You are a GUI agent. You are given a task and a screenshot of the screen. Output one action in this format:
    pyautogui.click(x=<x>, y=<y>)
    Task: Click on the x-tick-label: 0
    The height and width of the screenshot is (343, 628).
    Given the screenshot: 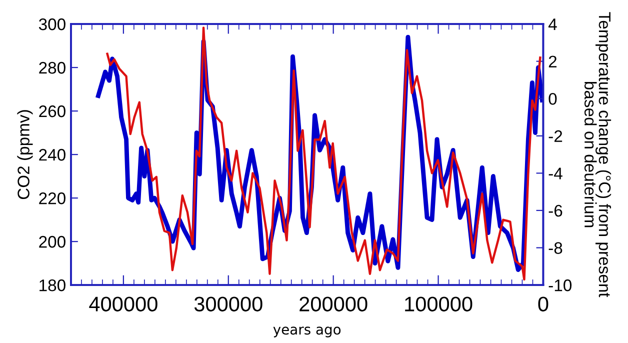 What is the action you would take?
    pyautogui.click(x=543, y=304)
    